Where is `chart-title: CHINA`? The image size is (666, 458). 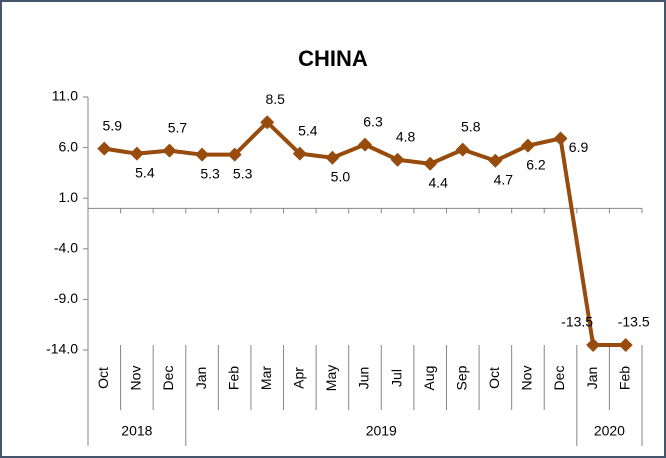
chart-title: CHINA is located at coordinates (333, 58).